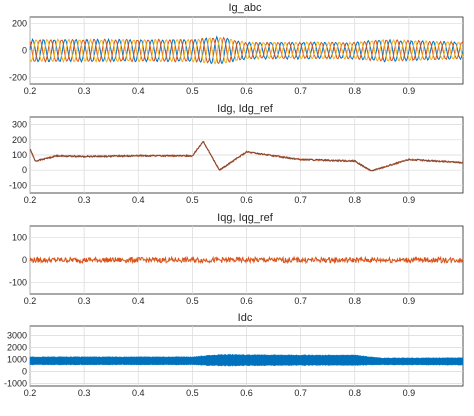 The image size is (474, 416). What do you see at coordinates (219, 301) in the screenshot?
I see `x-tick-labels-iqg: 0.2 0.3 0.4 0.5 0.6 0.7 0.8 0.9` at bounding box center [219, 301].